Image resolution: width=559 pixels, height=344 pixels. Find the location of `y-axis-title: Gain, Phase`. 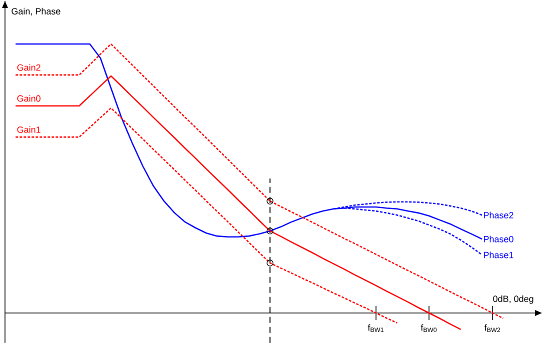

y-axis-title: Gain, Phase is located at coordinates (36, 12).